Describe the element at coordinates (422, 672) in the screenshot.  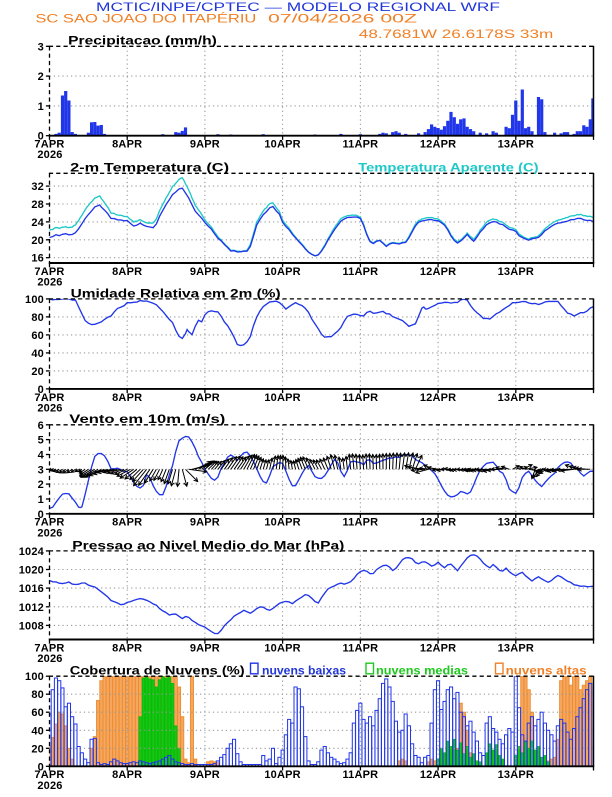
I see `svg-text: nuvens medias` at that location.